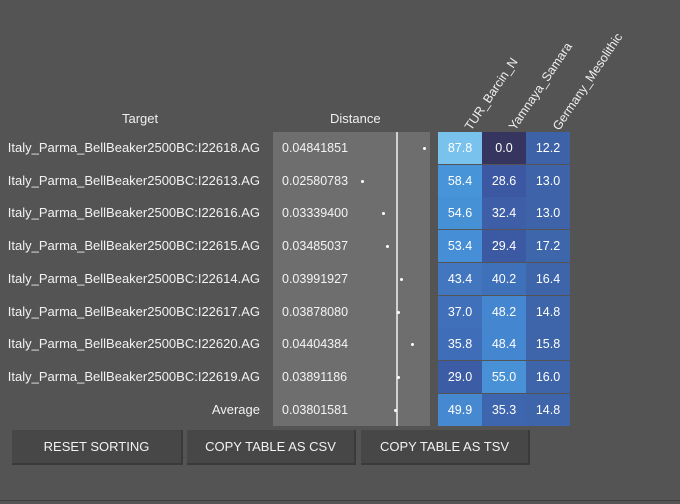 The image size is (680, 504). What do you see at coordinates (271, 447) in the screenshot?
I see `copy-csv-button: COPY TABLE AS CSV` at bounding box center [271, 447].